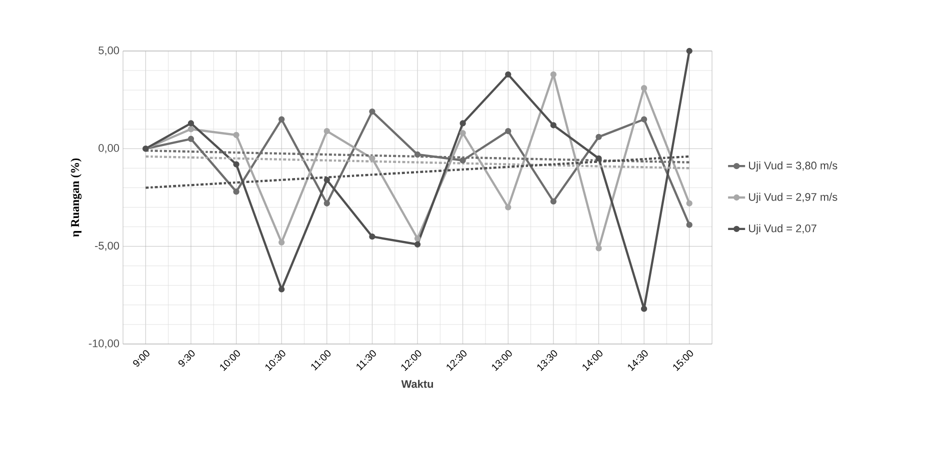  I want to click on x-axis-title: Waktu, so click(417, 384).